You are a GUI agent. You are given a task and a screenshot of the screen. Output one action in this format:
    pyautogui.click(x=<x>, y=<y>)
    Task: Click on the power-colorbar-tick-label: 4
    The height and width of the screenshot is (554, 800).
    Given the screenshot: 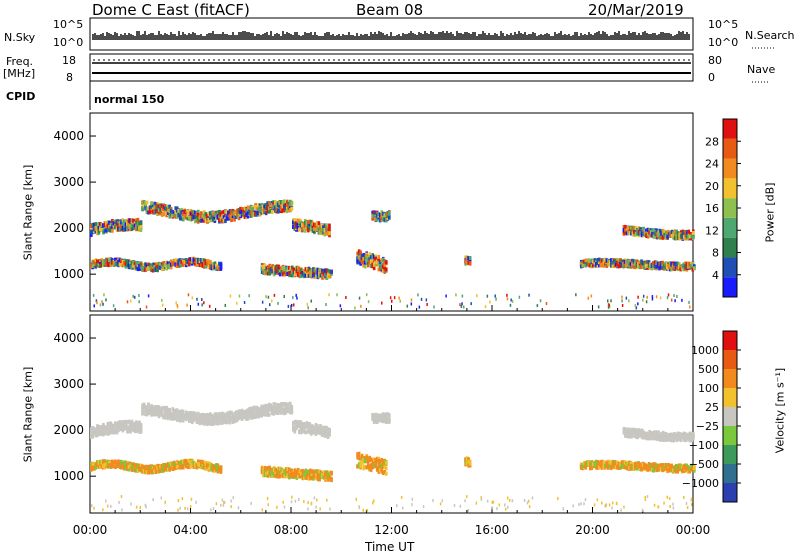 What is the action you would take?
    pyautogui.click(x=715, y=275)
    